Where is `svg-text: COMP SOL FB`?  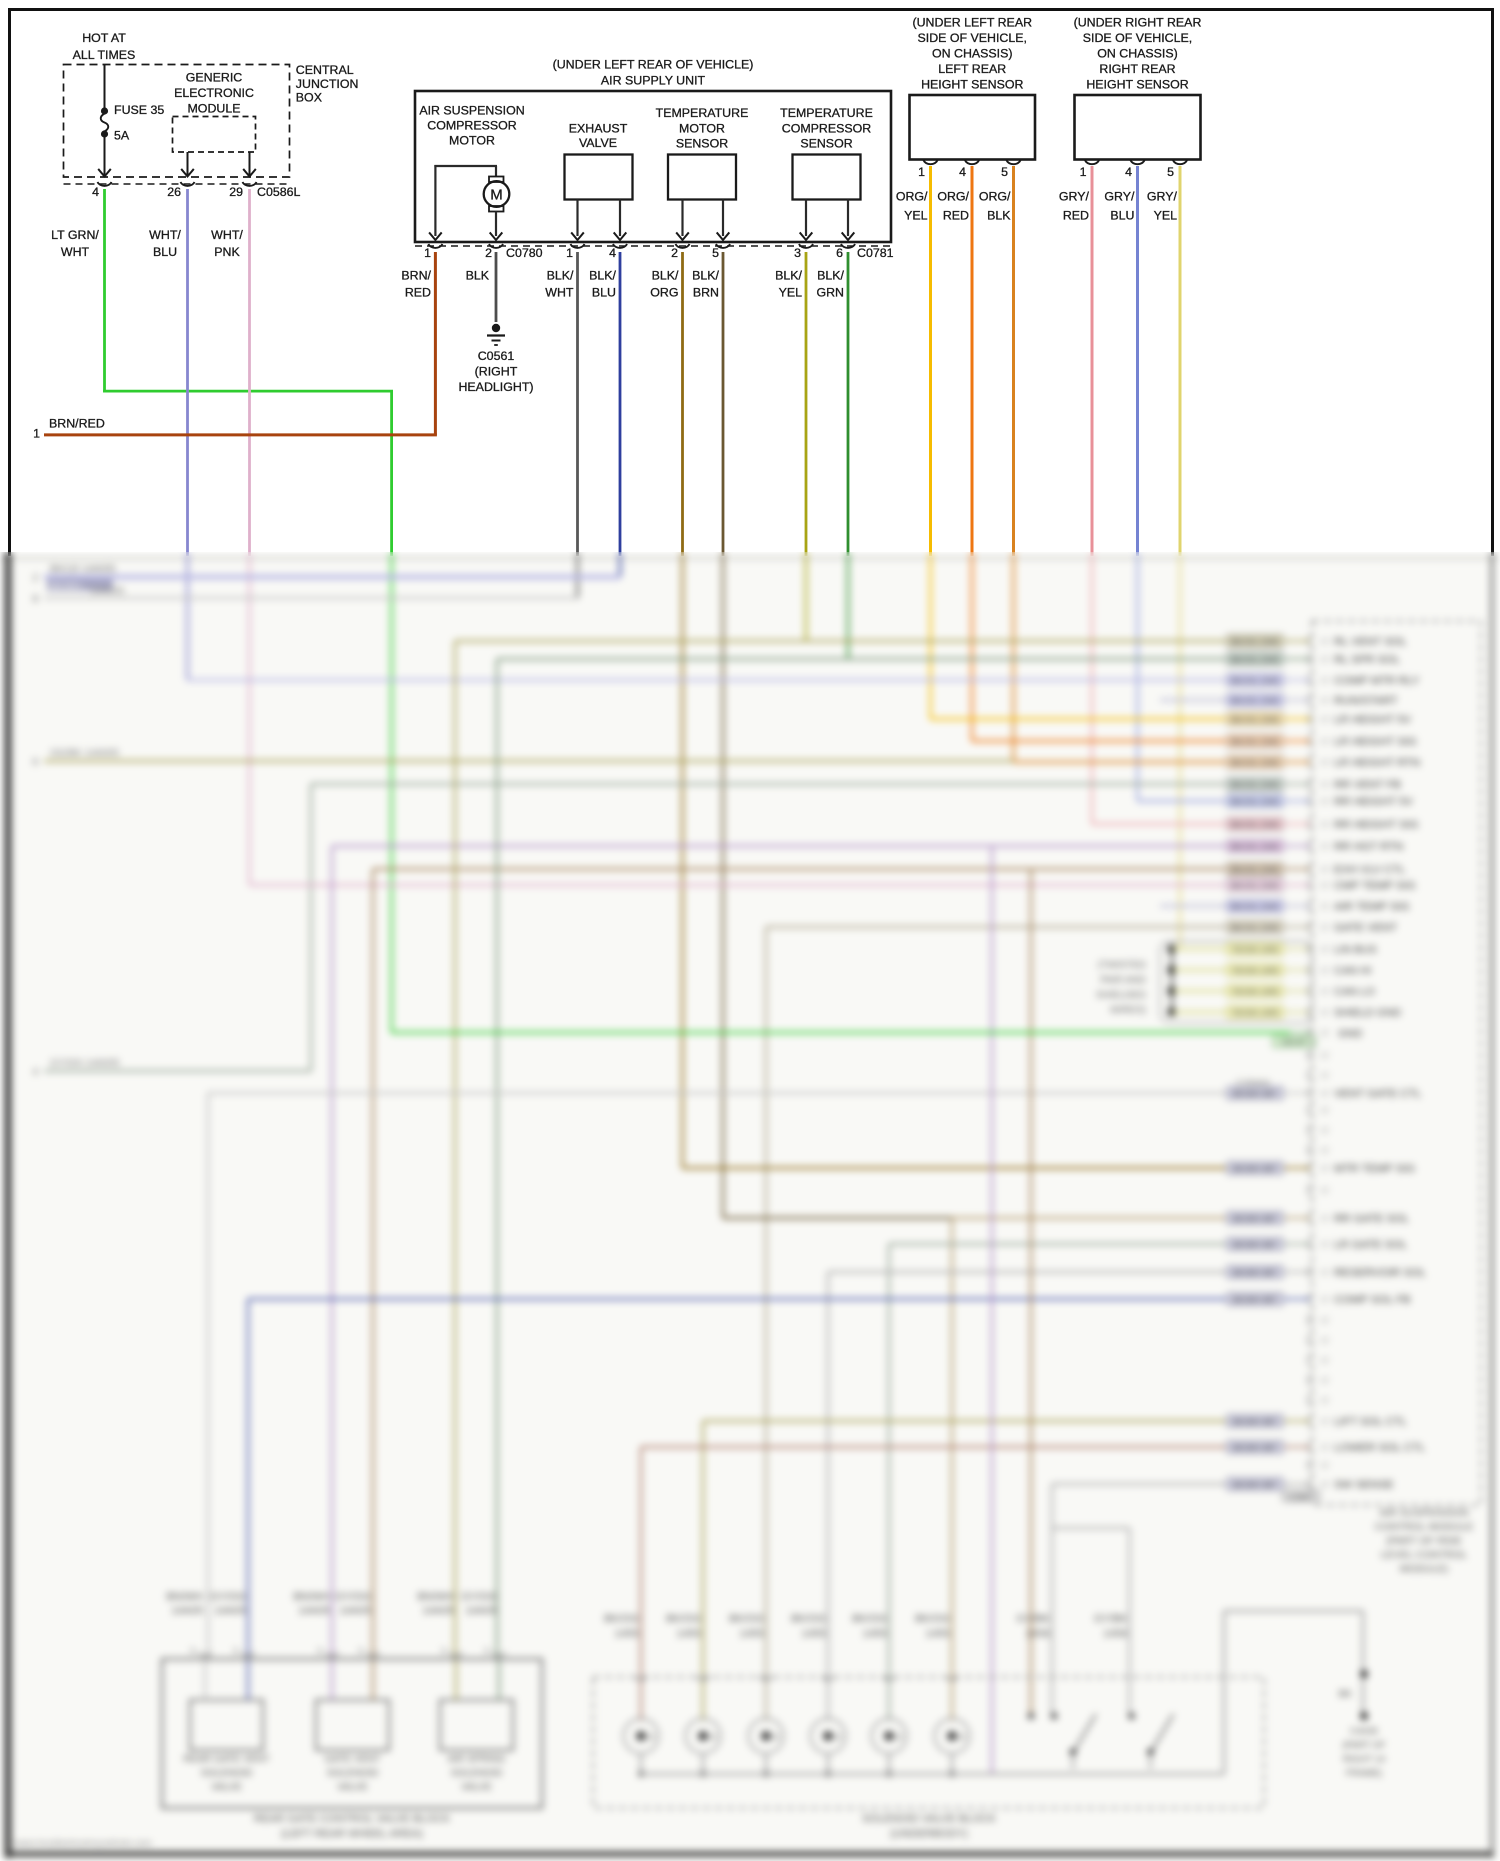
svg-text: COMP SOL FB is located at coordinates (1372, 1300).